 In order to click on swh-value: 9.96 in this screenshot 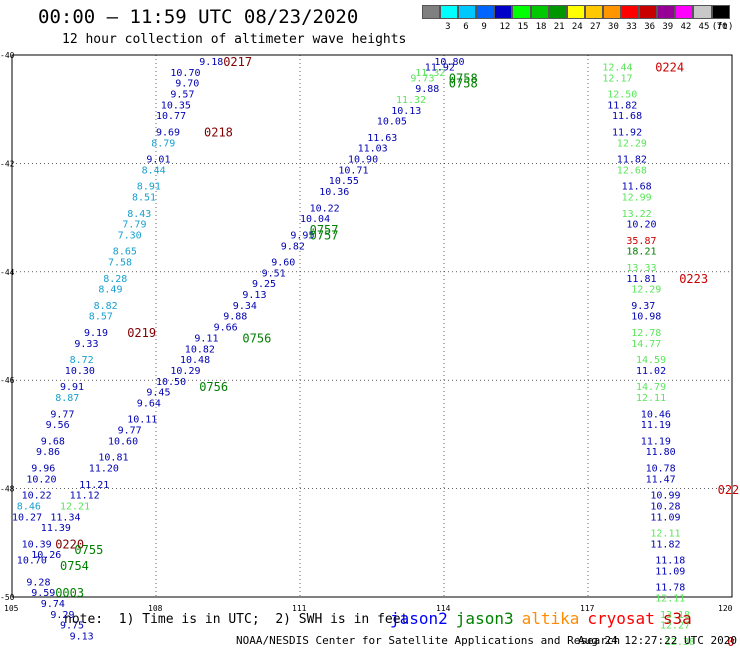, I will do `click(43, 469)`.